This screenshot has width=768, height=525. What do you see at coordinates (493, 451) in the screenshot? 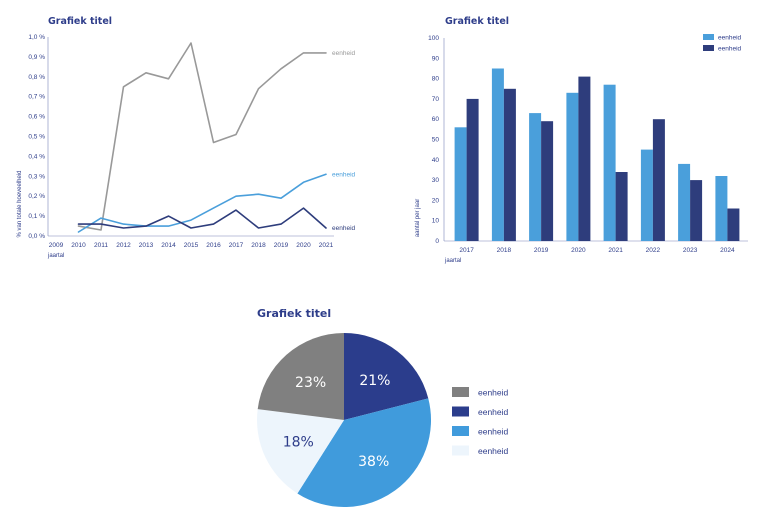
I see `pie-legend-label-4: eenheid` at bounding box center [493, 451].